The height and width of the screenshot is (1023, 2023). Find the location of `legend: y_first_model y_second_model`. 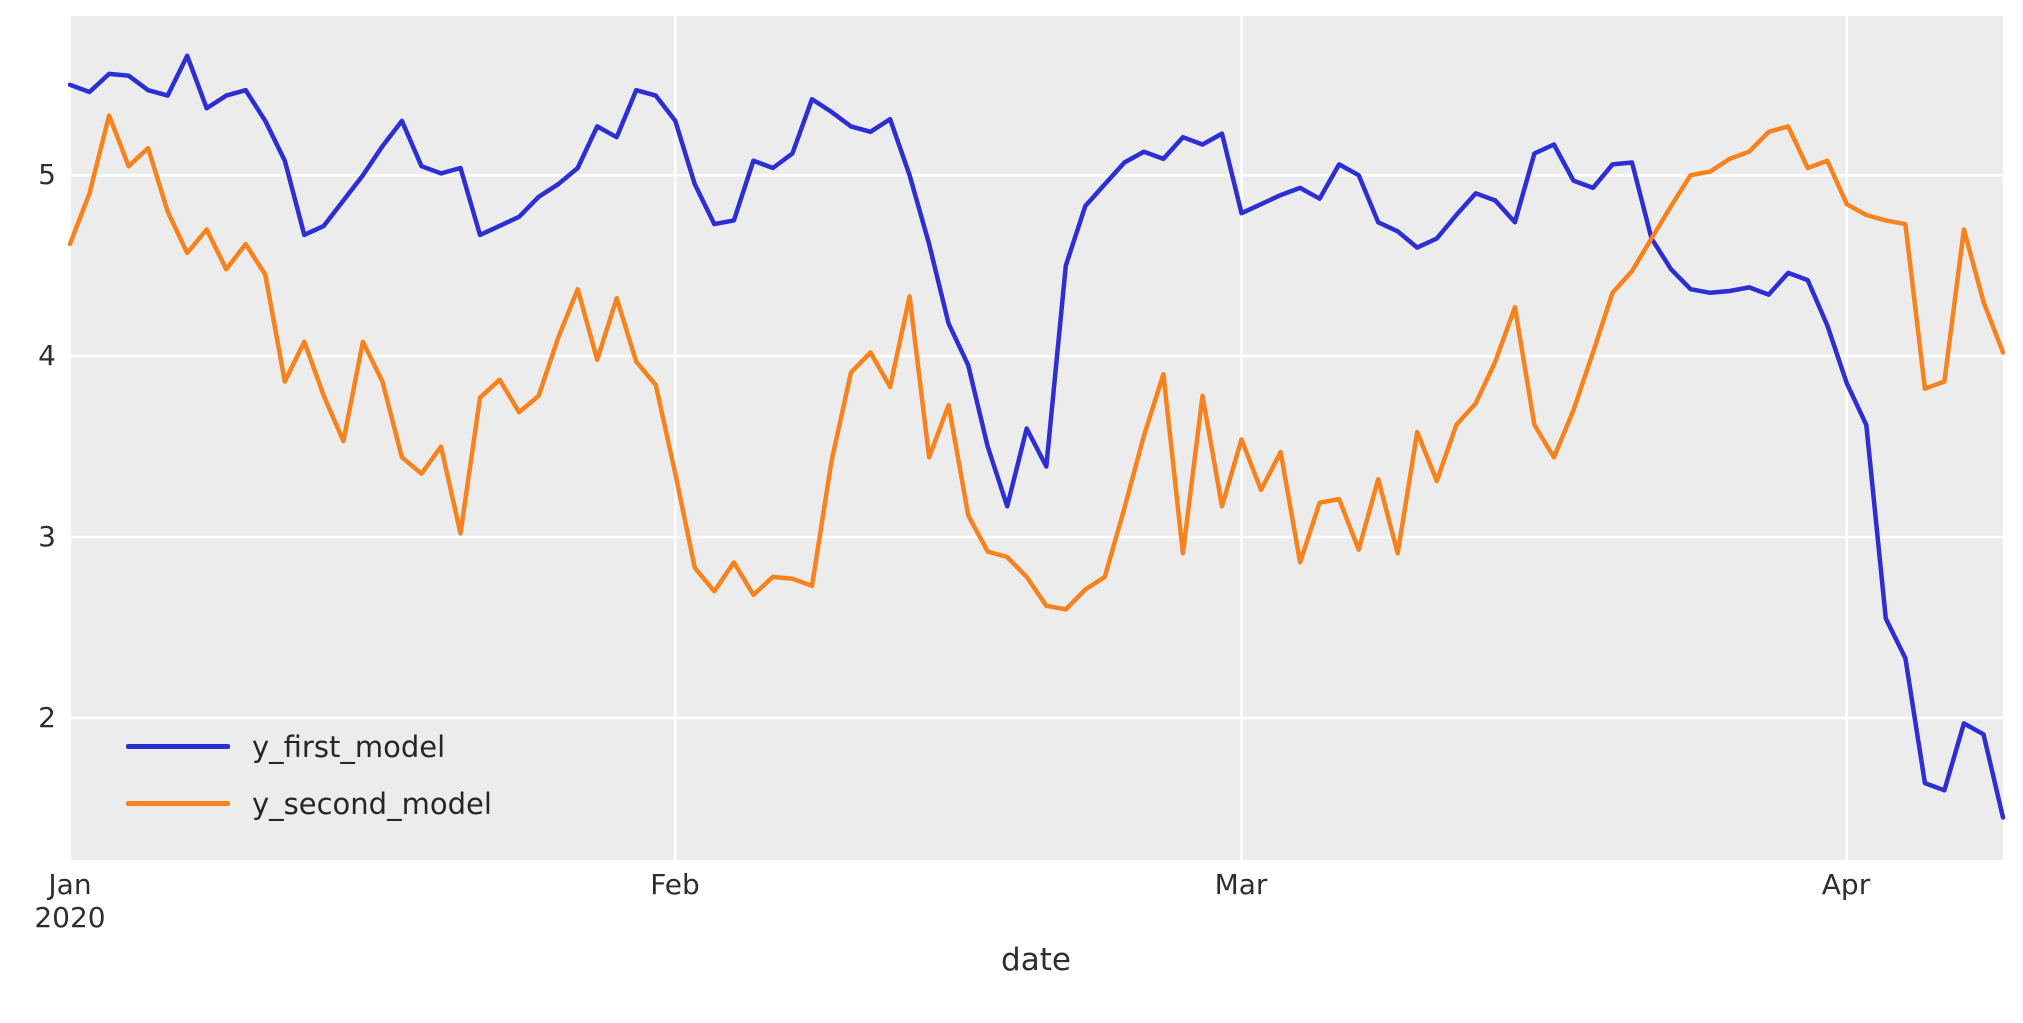

legend: y_first_model y_second_model is located at coordinates (309, 775).